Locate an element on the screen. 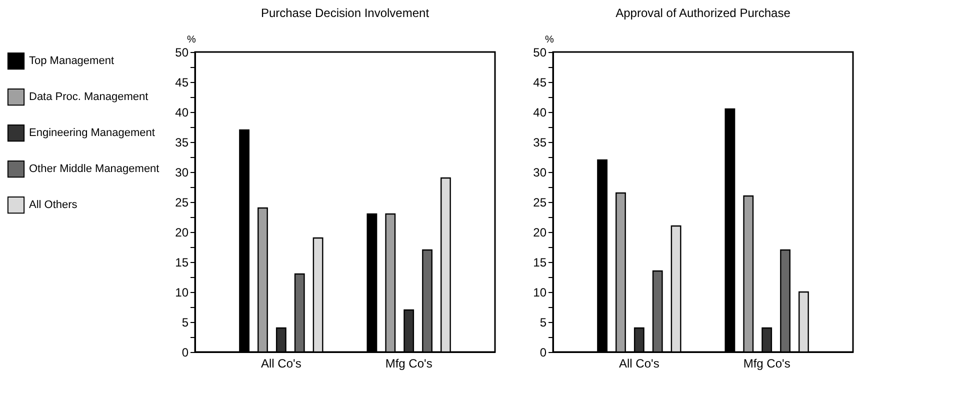 This screenshot has width=959, height=408. legend-label: Data Proc. Management is located at coordinates (88, 97).